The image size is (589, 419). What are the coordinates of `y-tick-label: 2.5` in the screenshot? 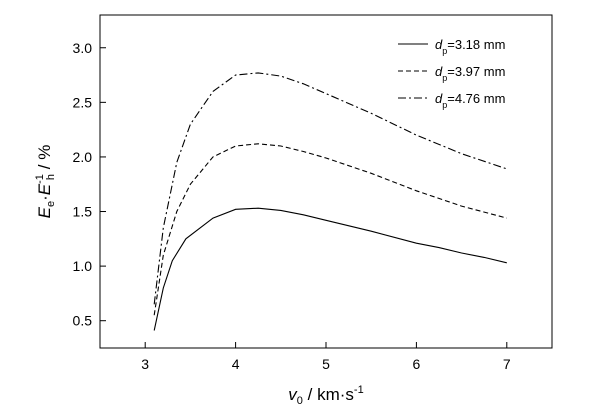 It's located at (83, 102).